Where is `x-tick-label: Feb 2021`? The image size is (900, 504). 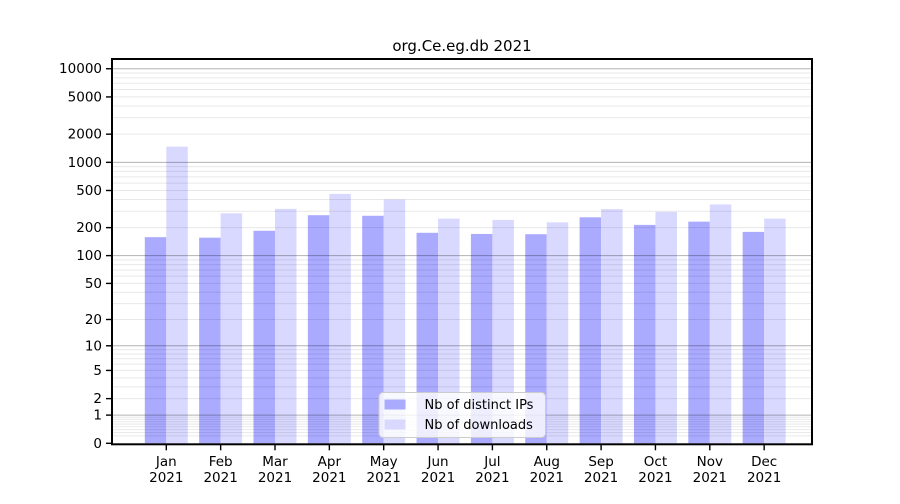
x-tick-label: Feb 2021 is located at coordinates (220, 470).